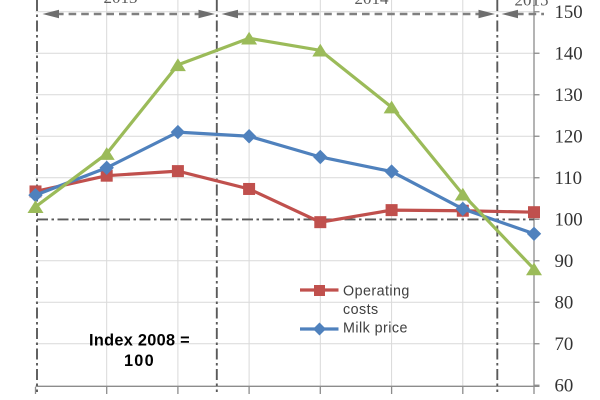 The width and height of the screenshot is (600, 400). What do you see at coordinates (569, 136) in the screenshot?
I see `svg-text: 120` at bounding box center [569, 136].